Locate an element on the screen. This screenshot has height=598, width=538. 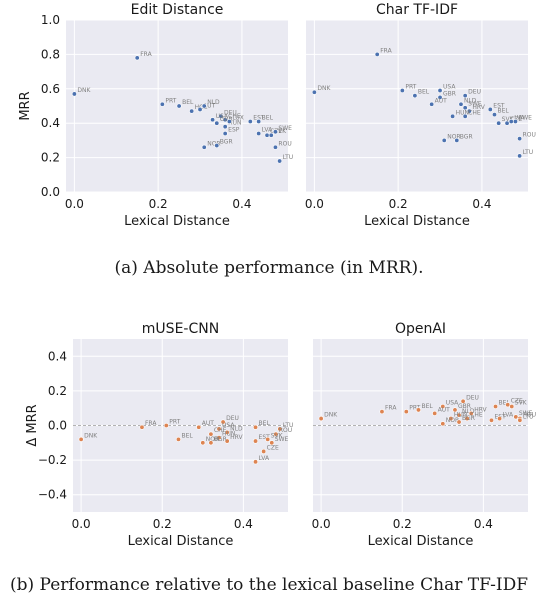
y-axis-label: Δ MRR is located at coordinates (32, 425).